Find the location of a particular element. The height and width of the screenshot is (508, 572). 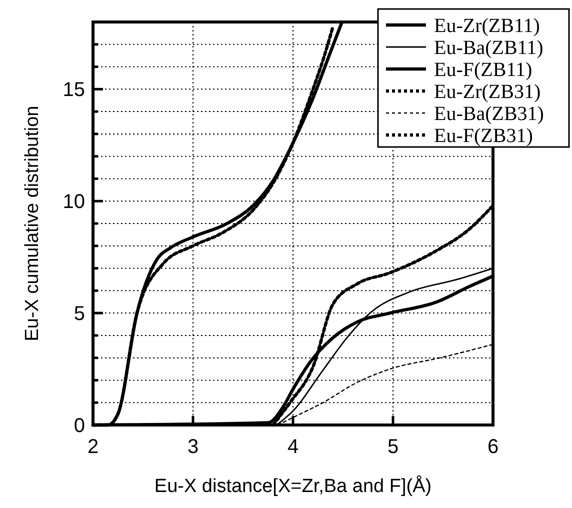

legend-label: Eu-Zr(ZB31) is located at coordinates (487, 92).